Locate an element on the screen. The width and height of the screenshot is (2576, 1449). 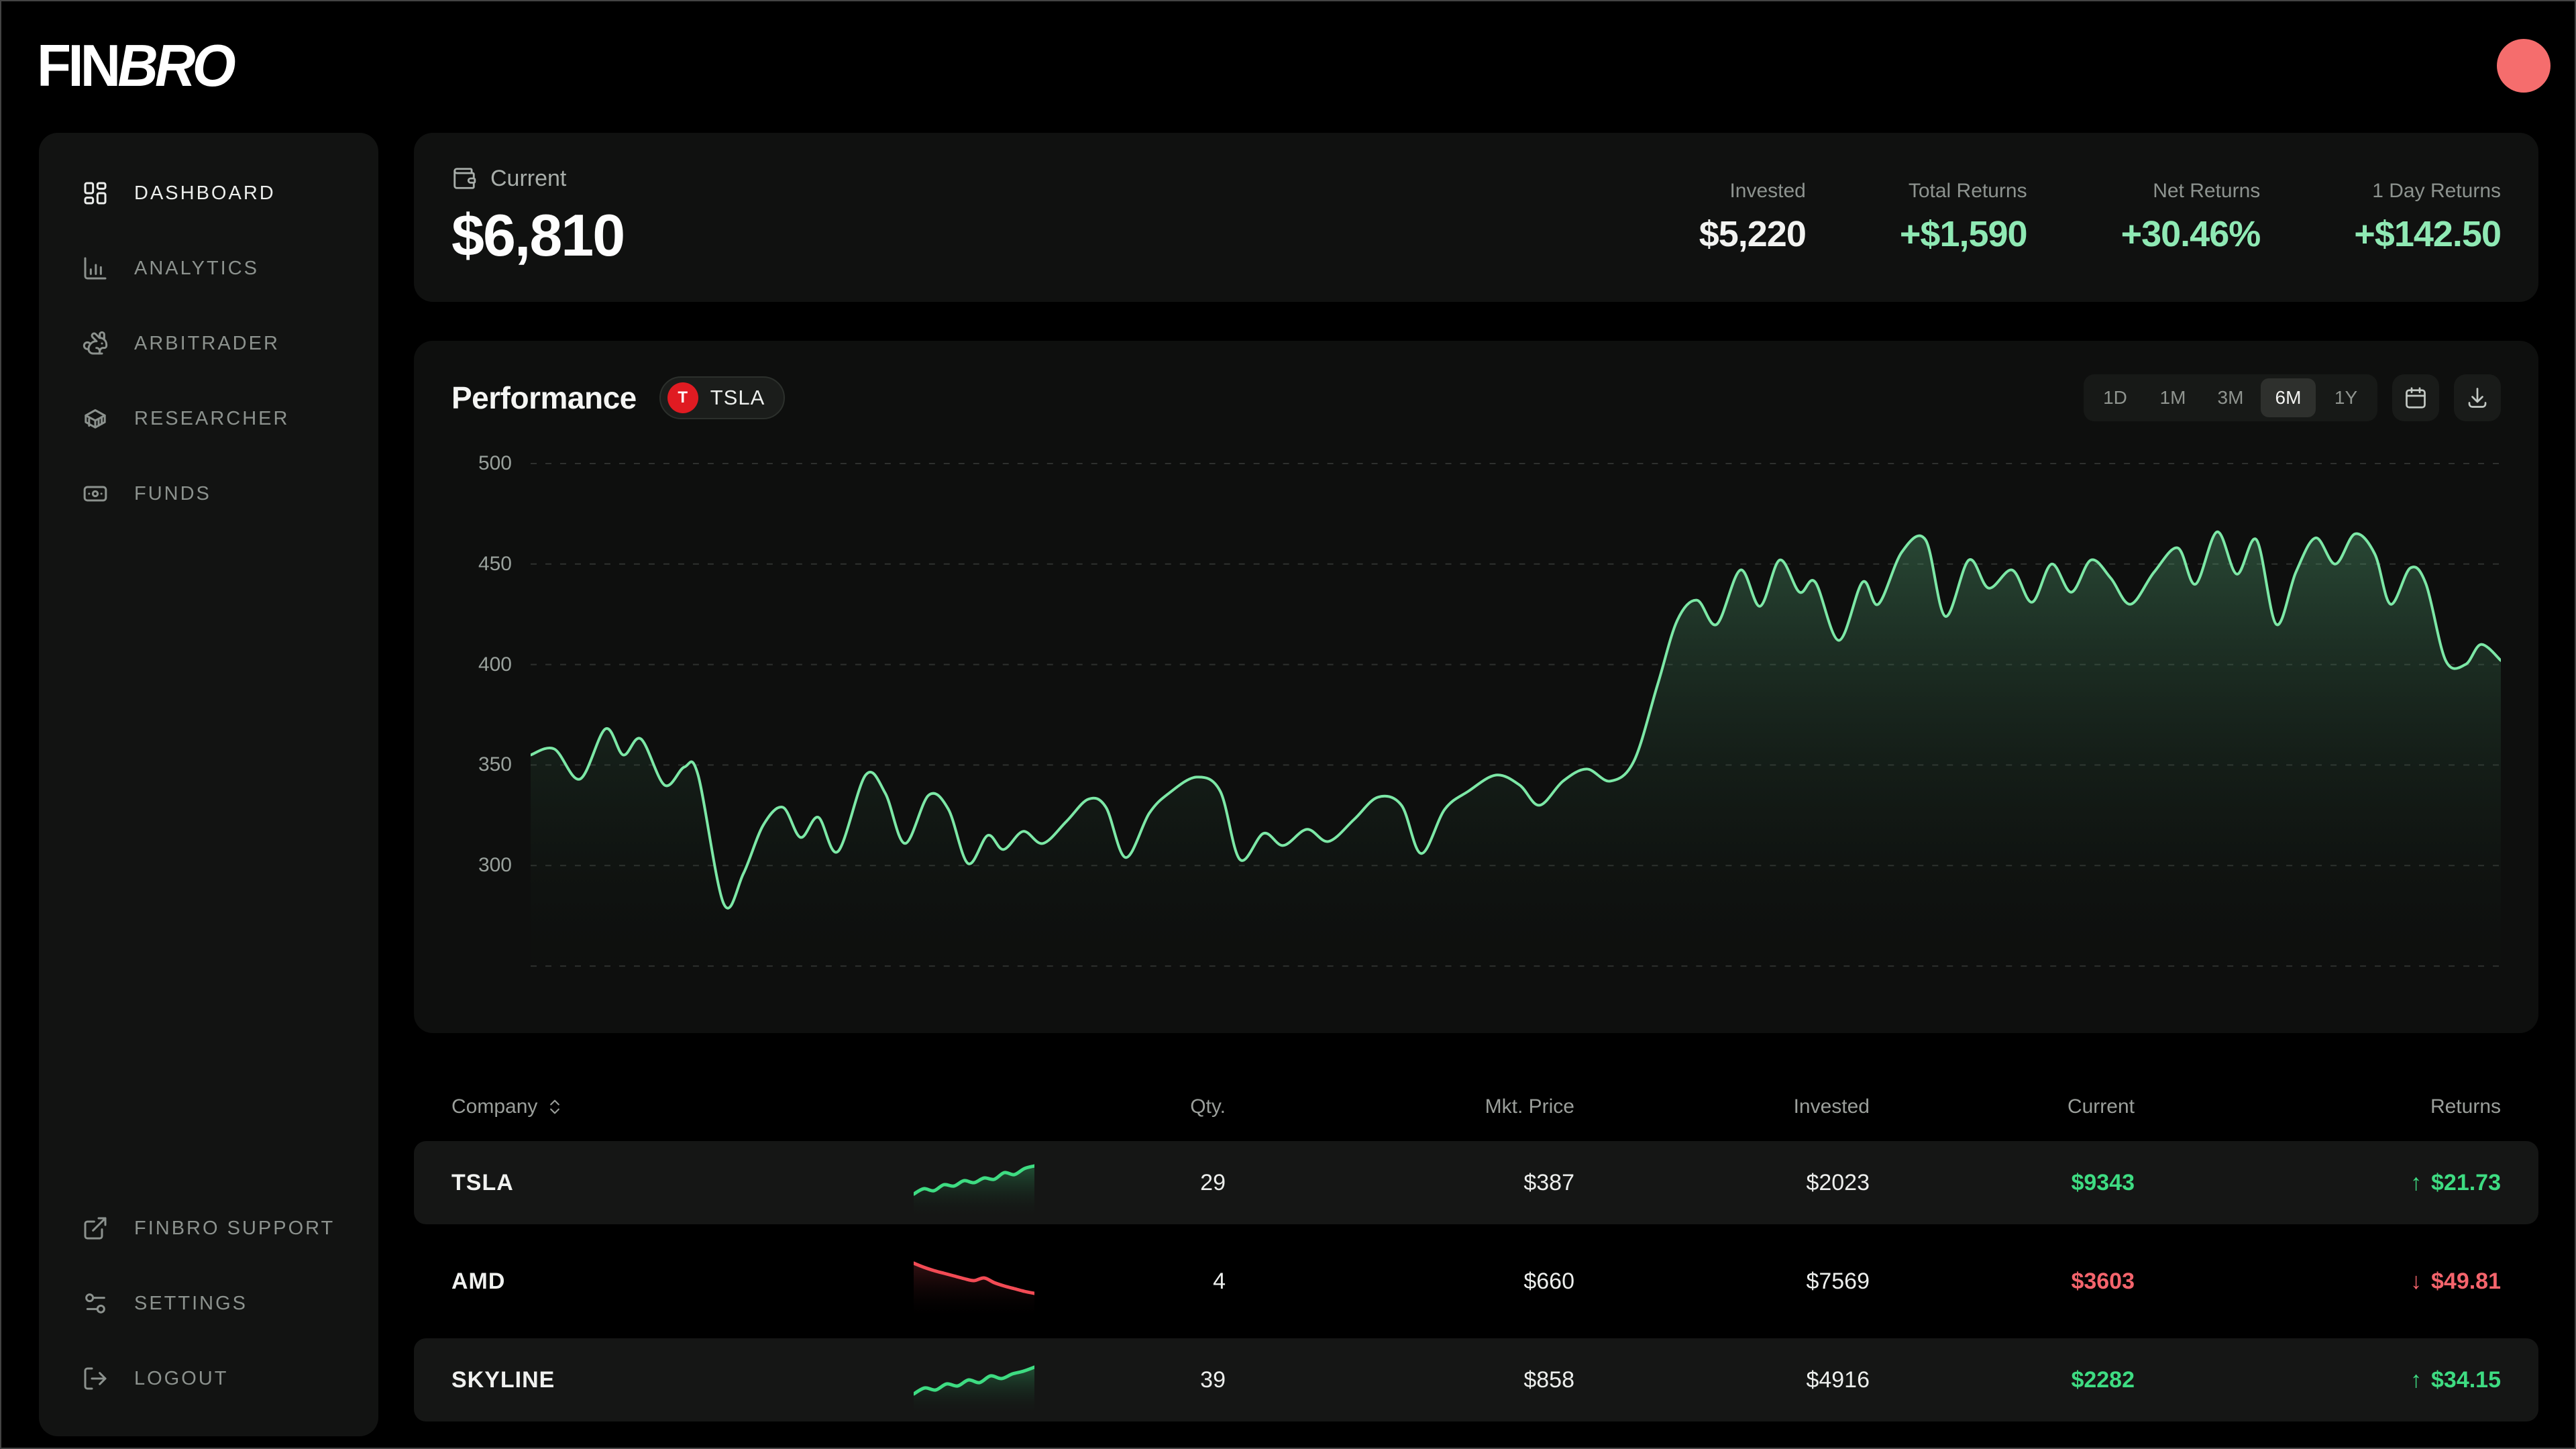
sidebar-item-label: FUNDS is located at coordinates (172, 493).